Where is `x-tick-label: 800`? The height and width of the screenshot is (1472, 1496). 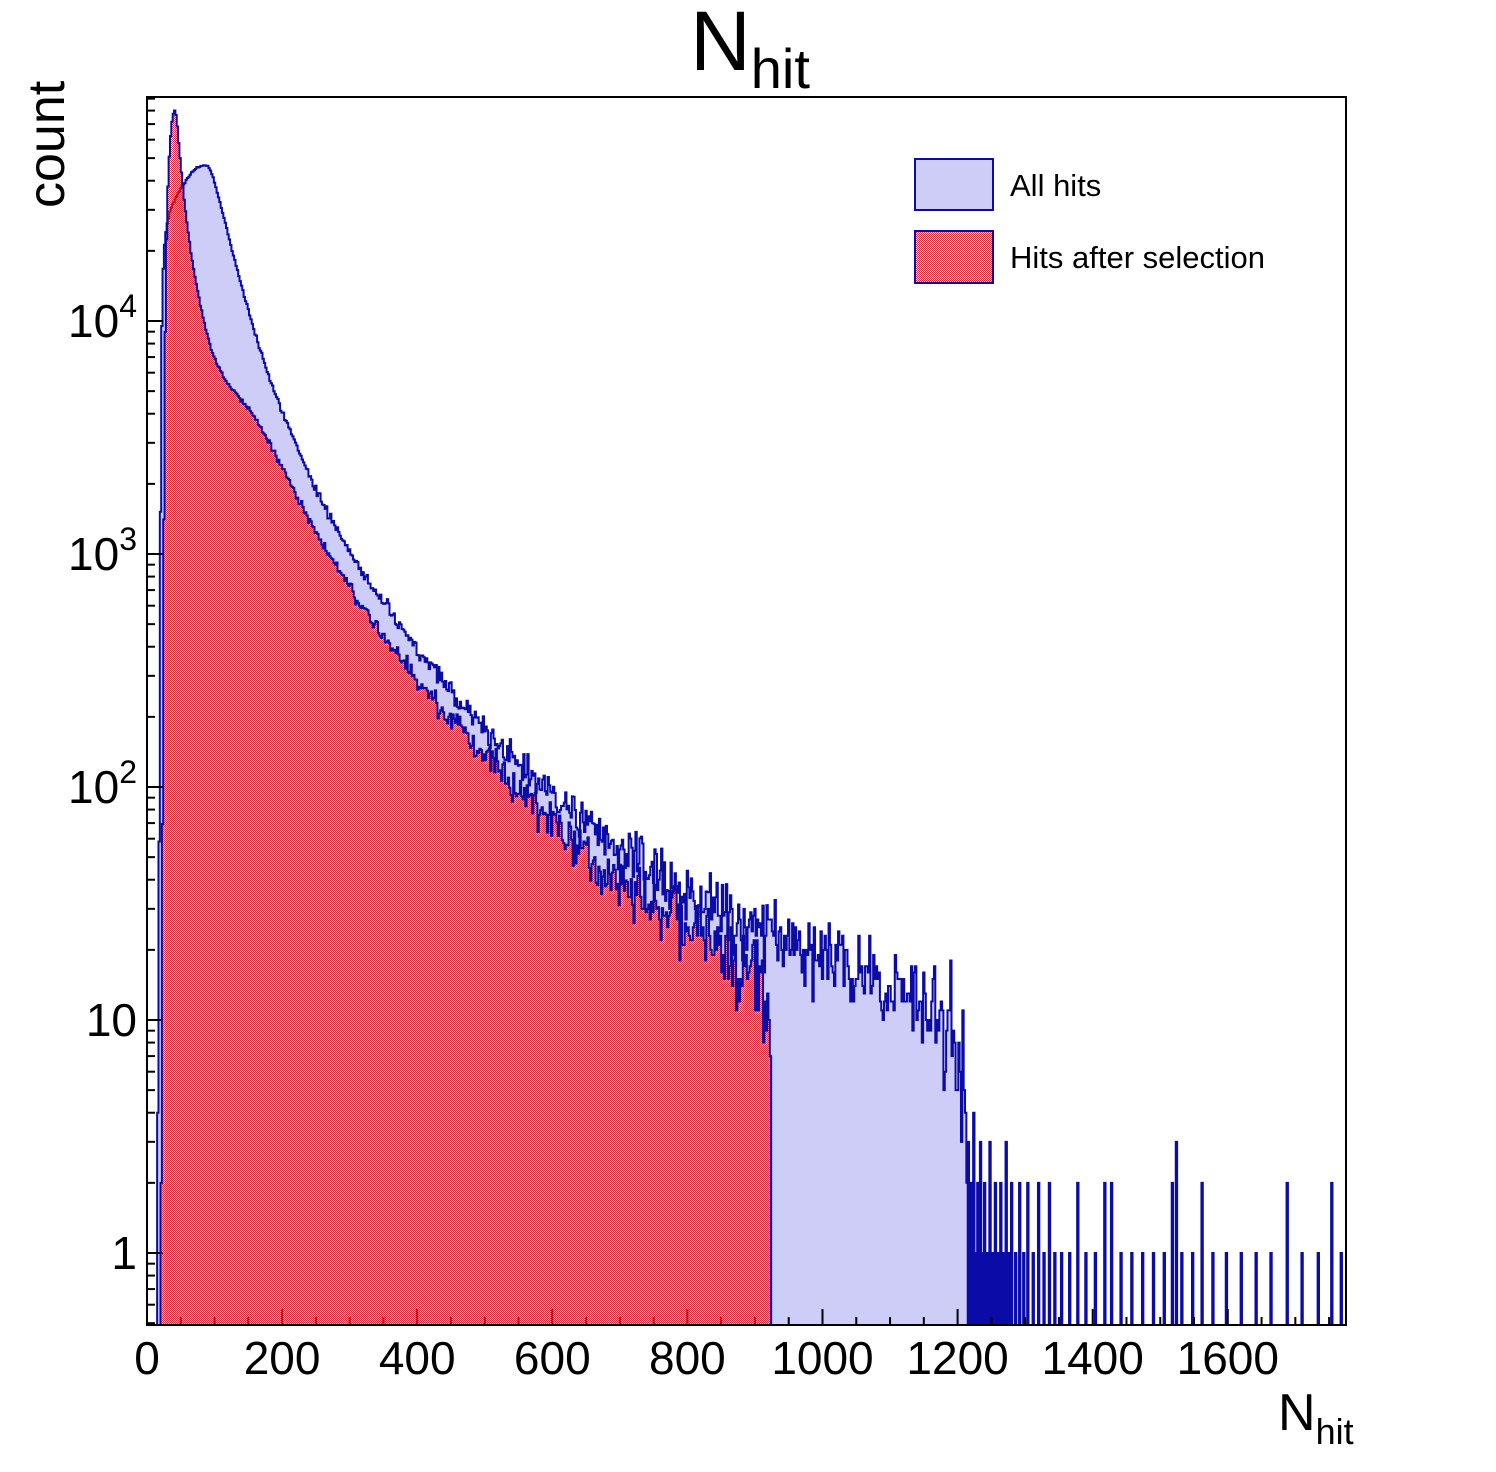 x-tick-label: 800 is located at coordinates (687, 1358).